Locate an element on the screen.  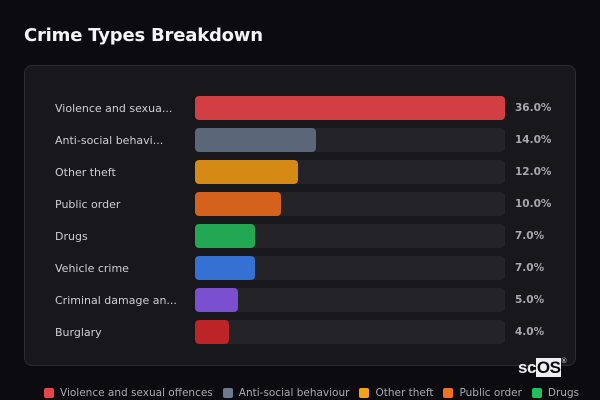
bar-label: Drugs is located at coordinates (71, 236).